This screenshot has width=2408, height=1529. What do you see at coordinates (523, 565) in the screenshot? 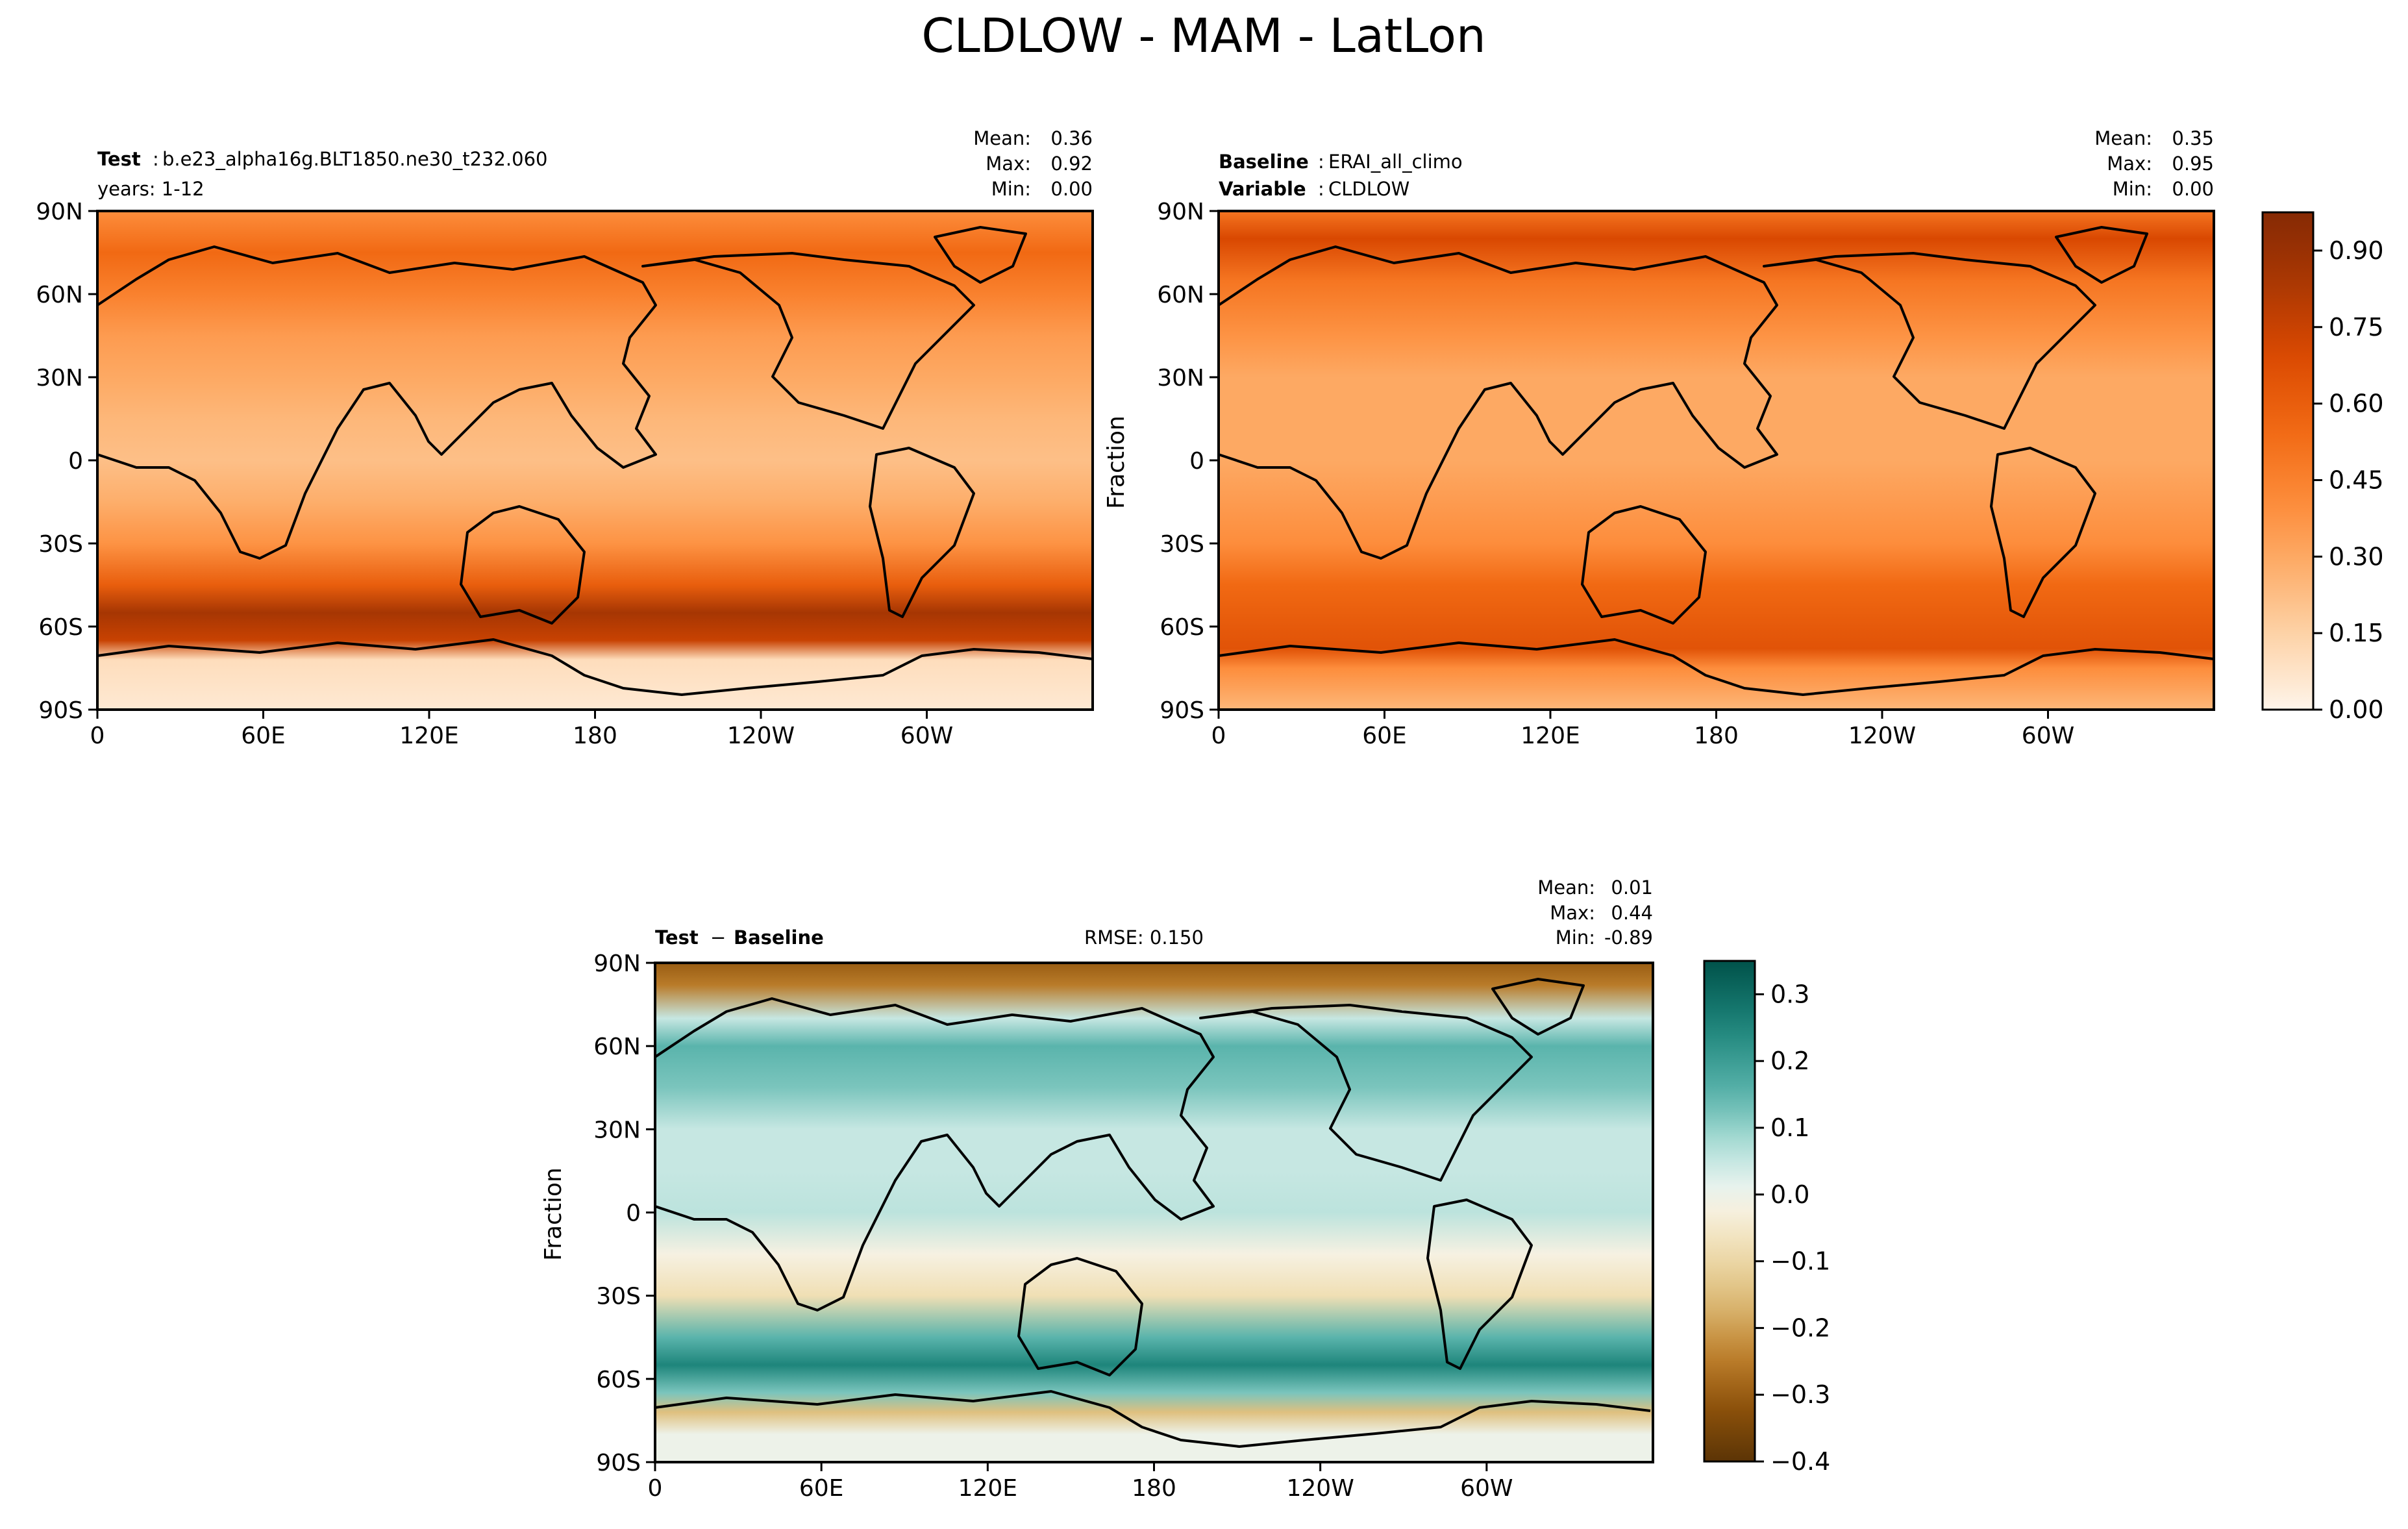
I see `test-coast-australia` at bounding box center [523, 565].